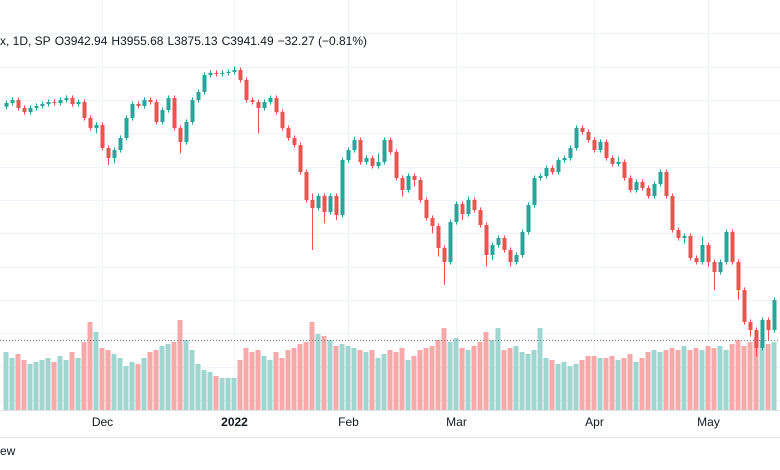 The height and width of the screenshot is (470, 780). I want to click on legend-change: −32.27 (−0.81%), so click(322, 41).